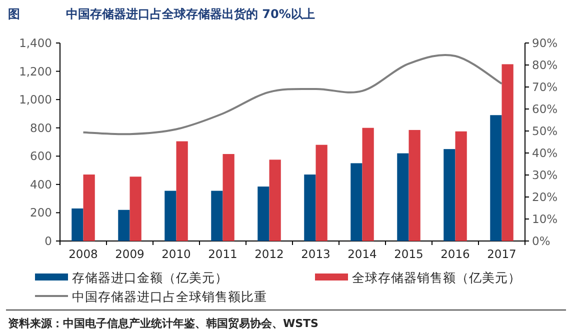 The width and height of the screenshot is (572, 335). Describe the element at coordinates (35, 43) in the screenshot. I see `y-tick-label: 1,400` at that location.